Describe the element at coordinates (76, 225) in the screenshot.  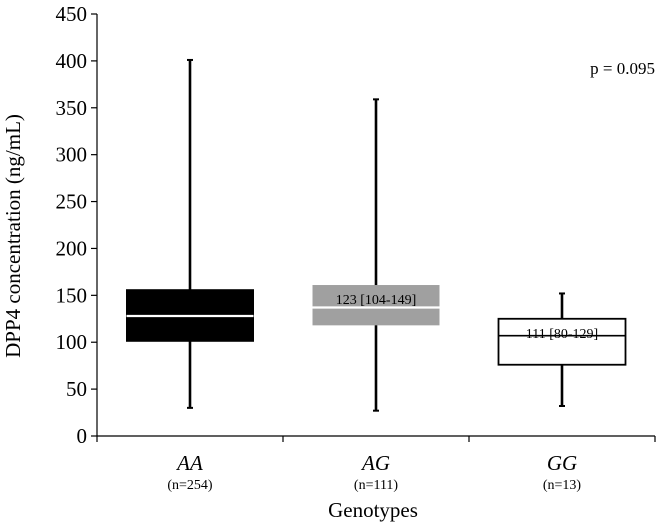
I see `y-ticks: 0 50 100 150 200 250 300 350 400 450` at that location.